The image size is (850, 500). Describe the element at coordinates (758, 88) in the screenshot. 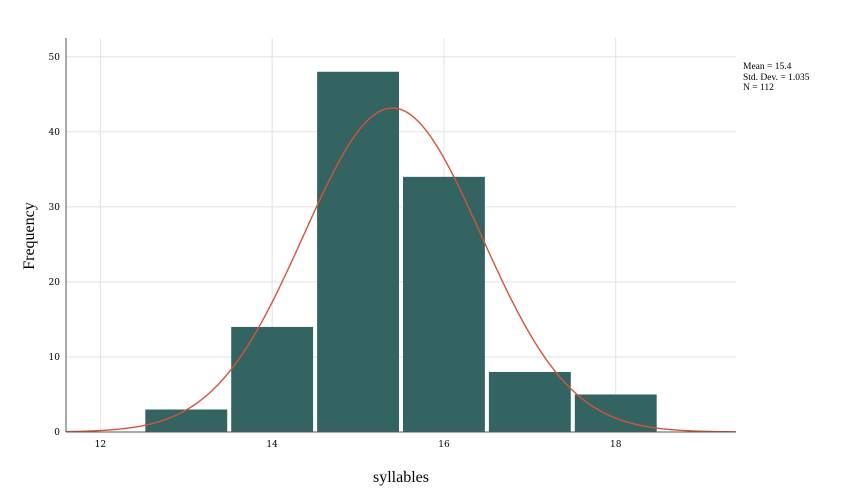

I see `stats-n: N = 112` at that location.